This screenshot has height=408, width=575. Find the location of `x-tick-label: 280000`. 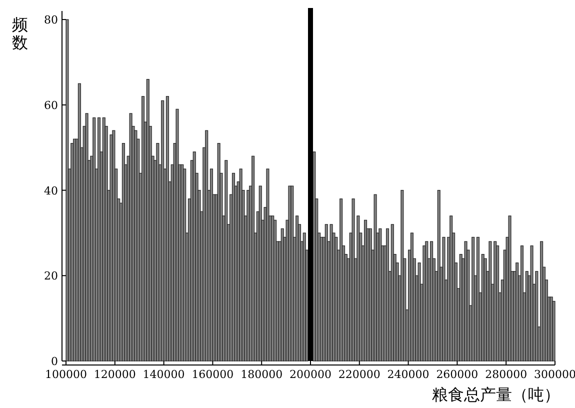

x-tick-label: 280000 is located at coordinates (506, 374).